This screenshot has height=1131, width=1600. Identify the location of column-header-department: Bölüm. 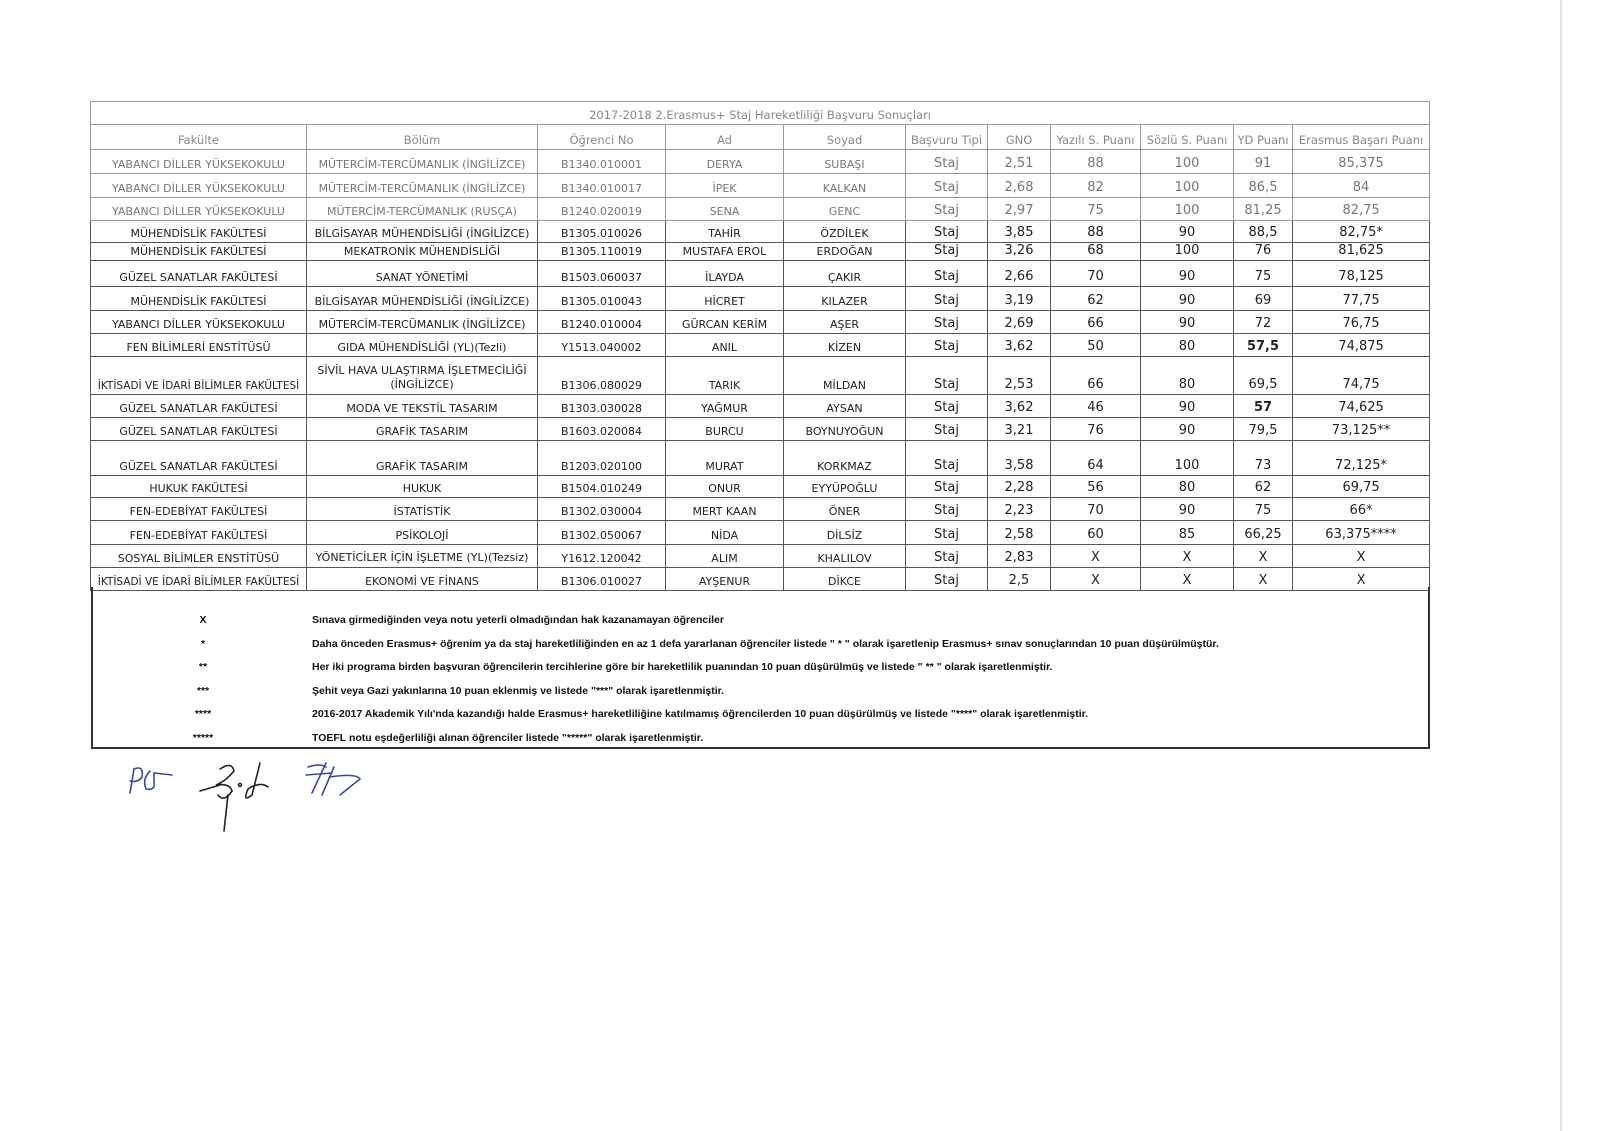
(422, 137).